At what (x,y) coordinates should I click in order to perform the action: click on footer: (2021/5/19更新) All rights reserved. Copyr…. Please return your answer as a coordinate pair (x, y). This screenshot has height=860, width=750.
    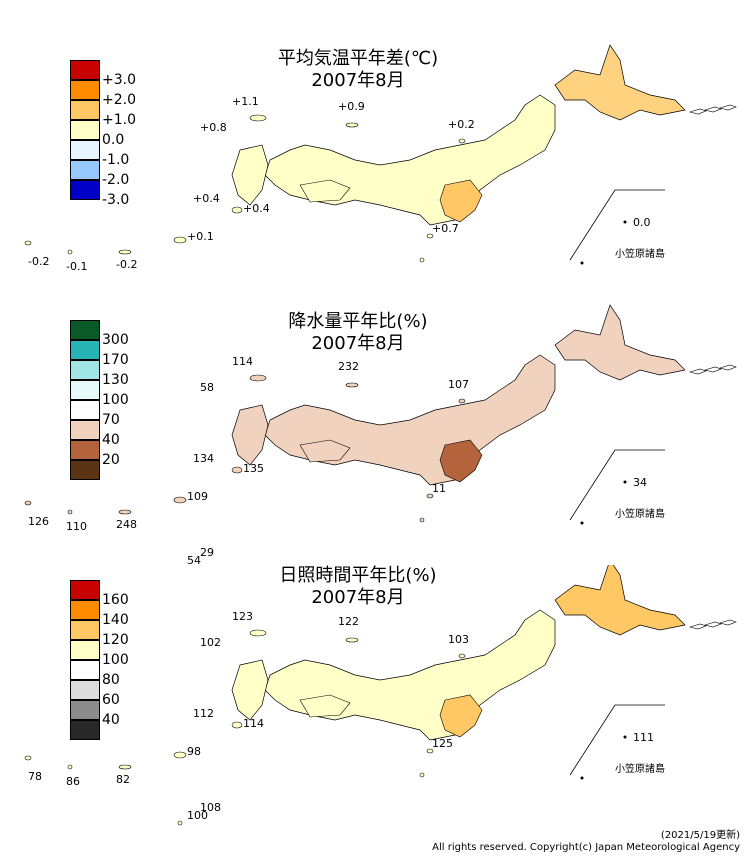
    Looking at the image, I should click on (586, 842).